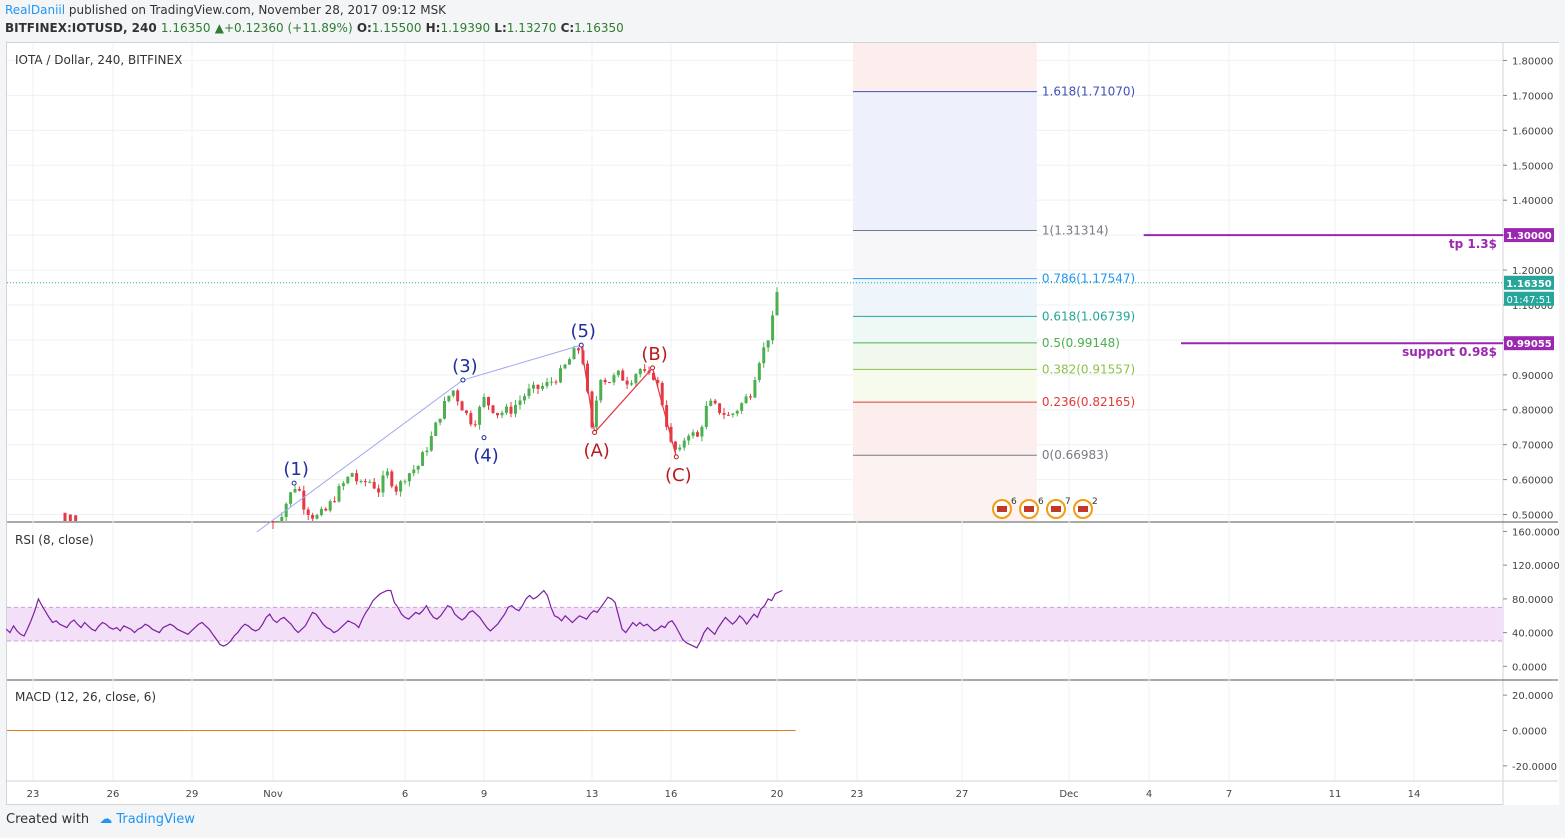 The image size is (1565, 838). I want to click on fib-label: 0(0.66983), so click(1075, 455).